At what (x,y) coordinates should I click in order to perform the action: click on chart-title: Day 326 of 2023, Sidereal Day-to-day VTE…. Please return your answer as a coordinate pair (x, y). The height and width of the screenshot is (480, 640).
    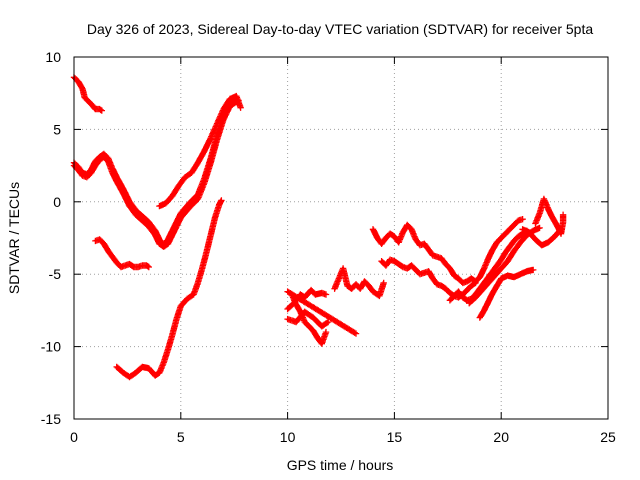
    Looking at the image, I should click on (340, 29).